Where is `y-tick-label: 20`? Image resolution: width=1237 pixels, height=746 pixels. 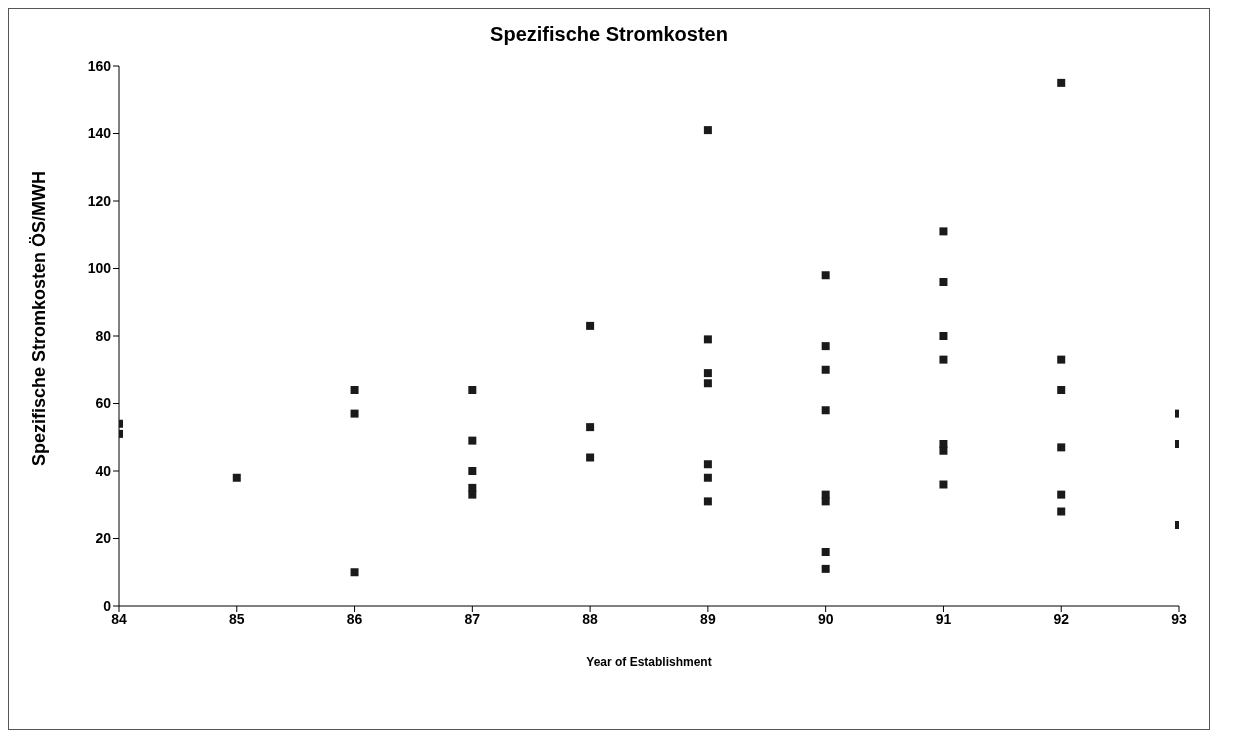
y-tick-label: 20 is located at coordinates (103, 538).